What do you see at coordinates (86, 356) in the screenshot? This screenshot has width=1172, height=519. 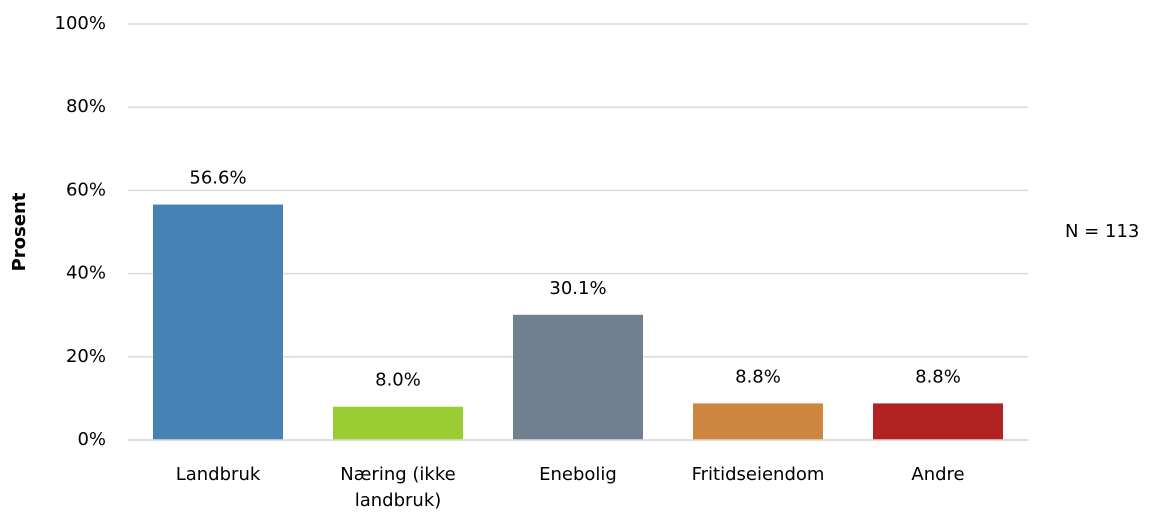 I see `y-tick-label: 20%` at bounding box center [86, 356].